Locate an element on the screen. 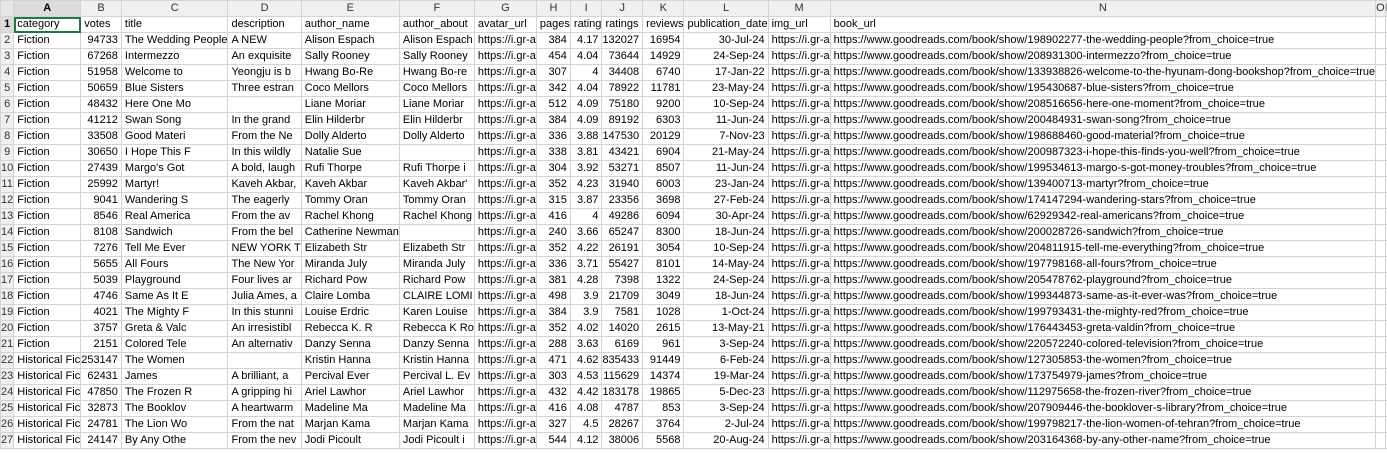 The image size is (1387, 453). cell-j16: 55427 is located at coordinates (622, 264).